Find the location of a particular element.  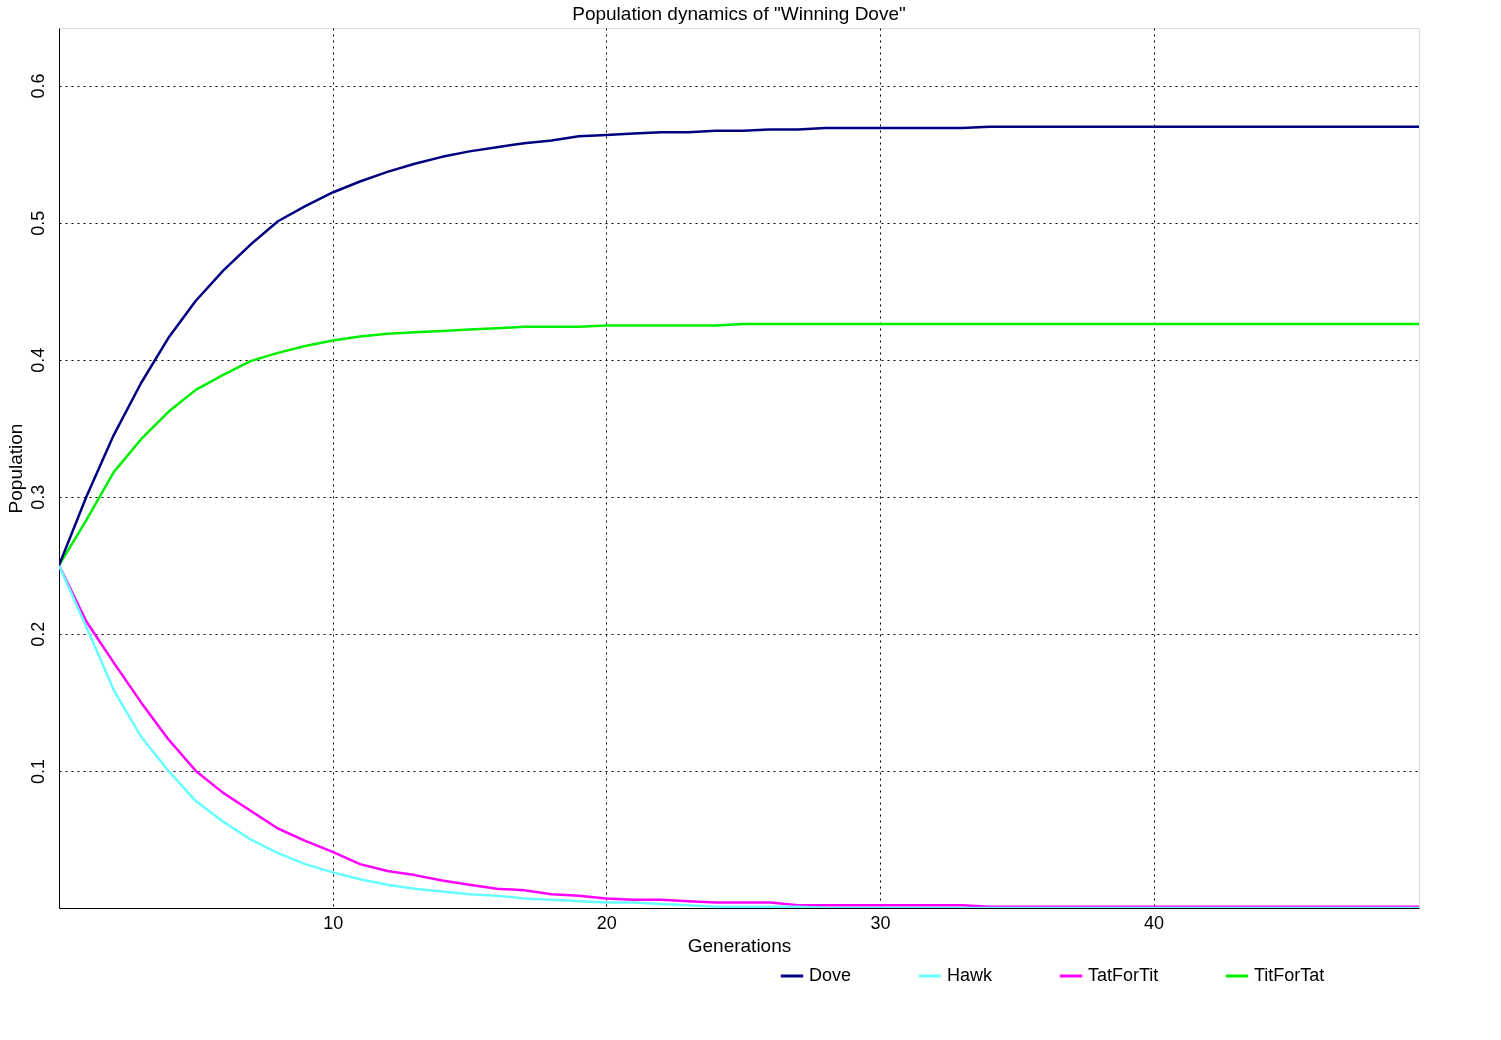

y-tick-label: 0.4 is located at coordinates (37, 360).